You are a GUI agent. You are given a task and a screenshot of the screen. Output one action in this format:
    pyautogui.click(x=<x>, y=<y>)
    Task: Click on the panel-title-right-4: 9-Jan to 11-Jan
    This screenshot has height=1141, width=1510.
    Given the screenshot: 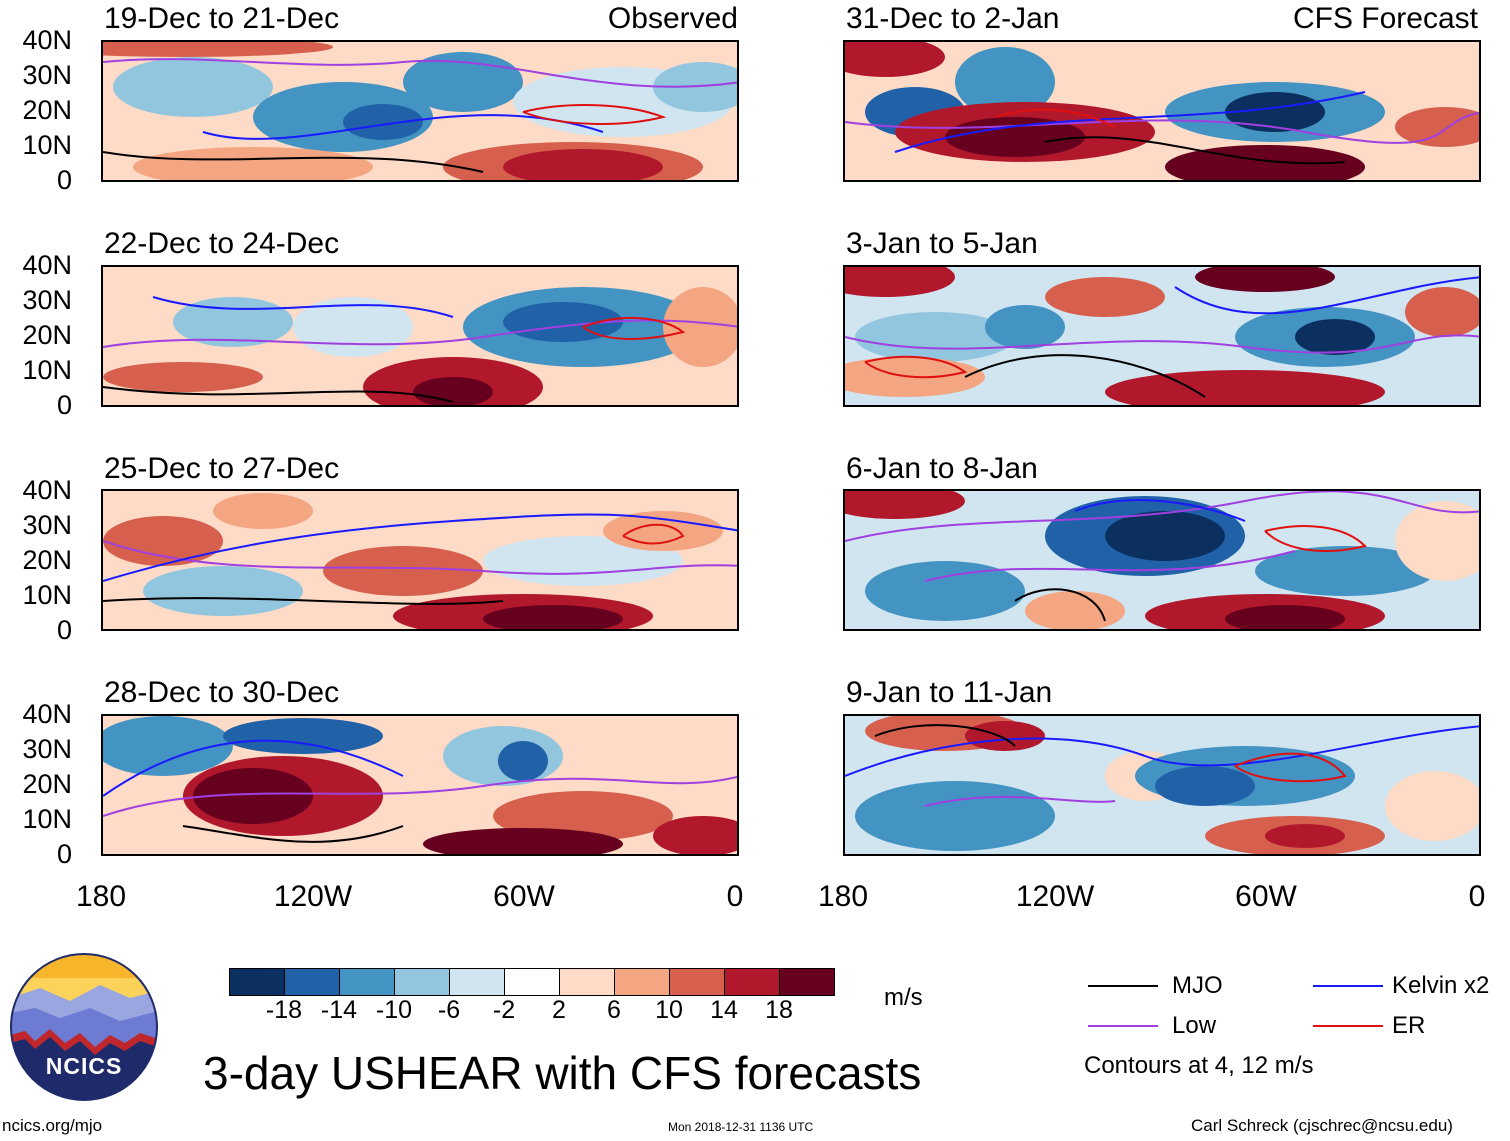 What is the action you would take?
    pyautogui.click(x=949, y=692)
    